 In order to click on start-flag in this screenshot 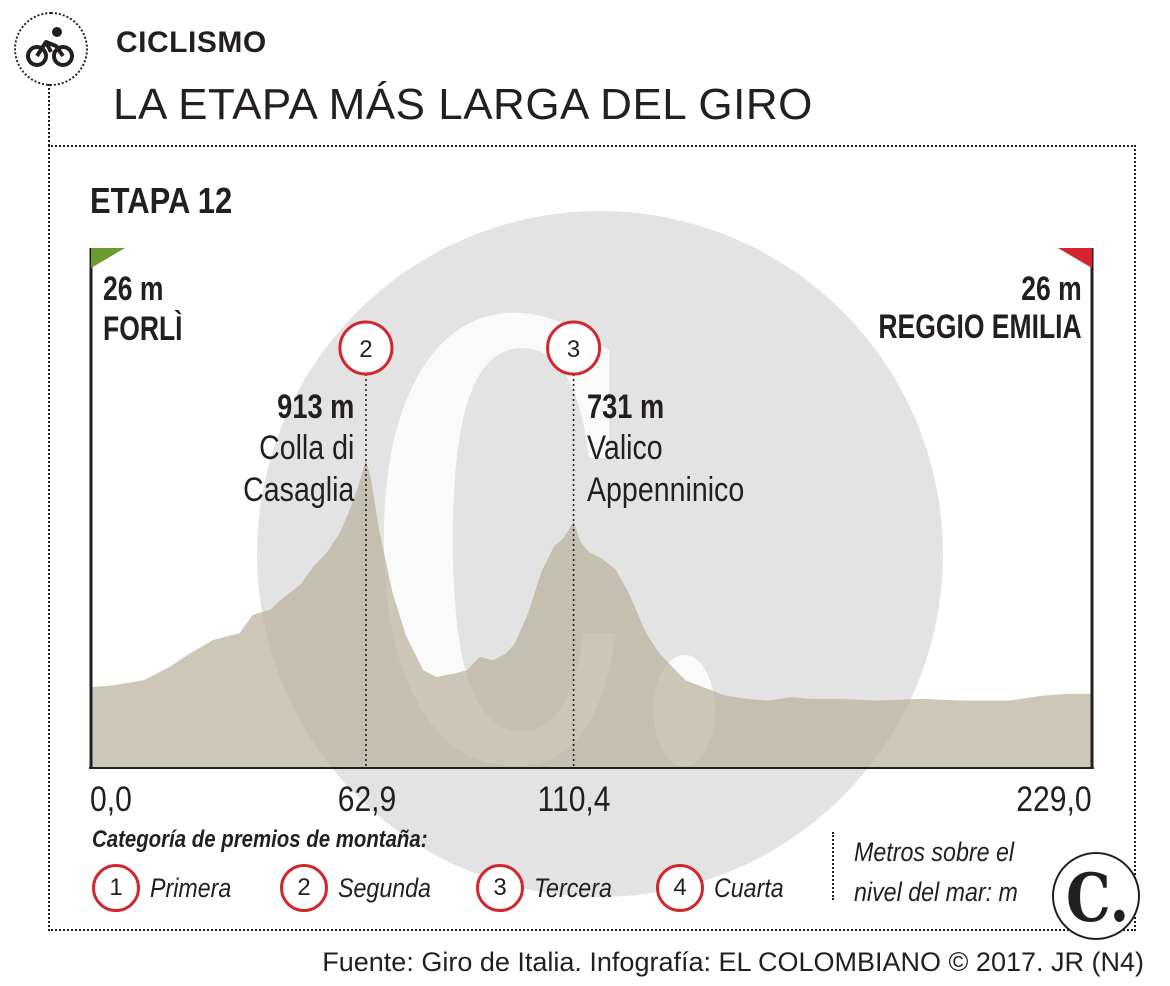, I will do `click(108, 258)`.